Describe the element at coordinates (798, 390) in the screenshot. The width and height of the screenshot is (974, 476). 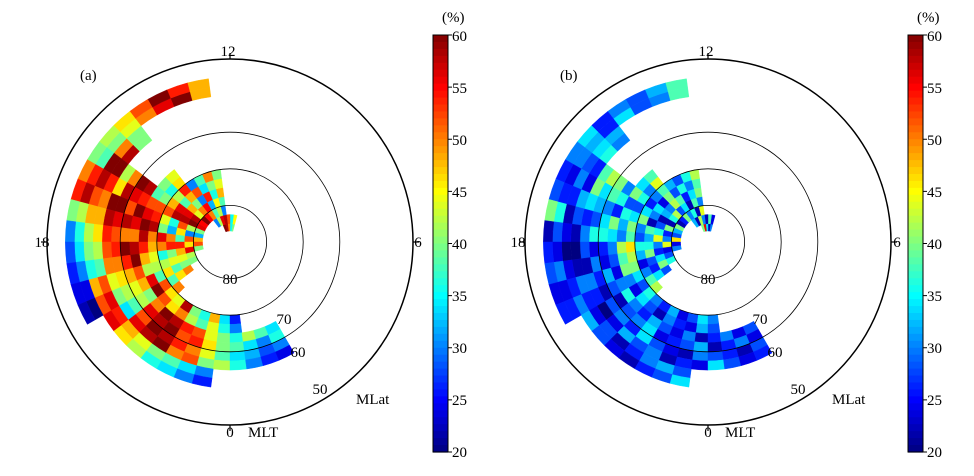
I see `mlat-tick-label: 50` at that location.